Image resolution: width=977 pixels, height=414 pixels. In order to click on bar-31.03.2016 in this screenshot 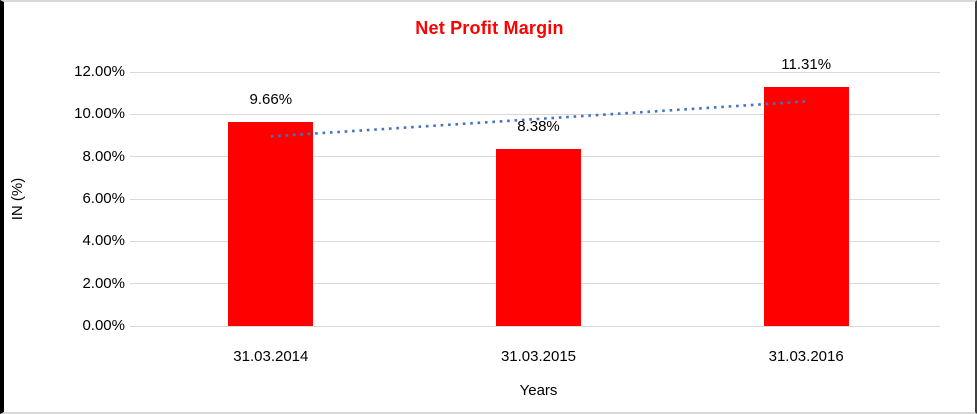, I will do `click(806, 206)`.